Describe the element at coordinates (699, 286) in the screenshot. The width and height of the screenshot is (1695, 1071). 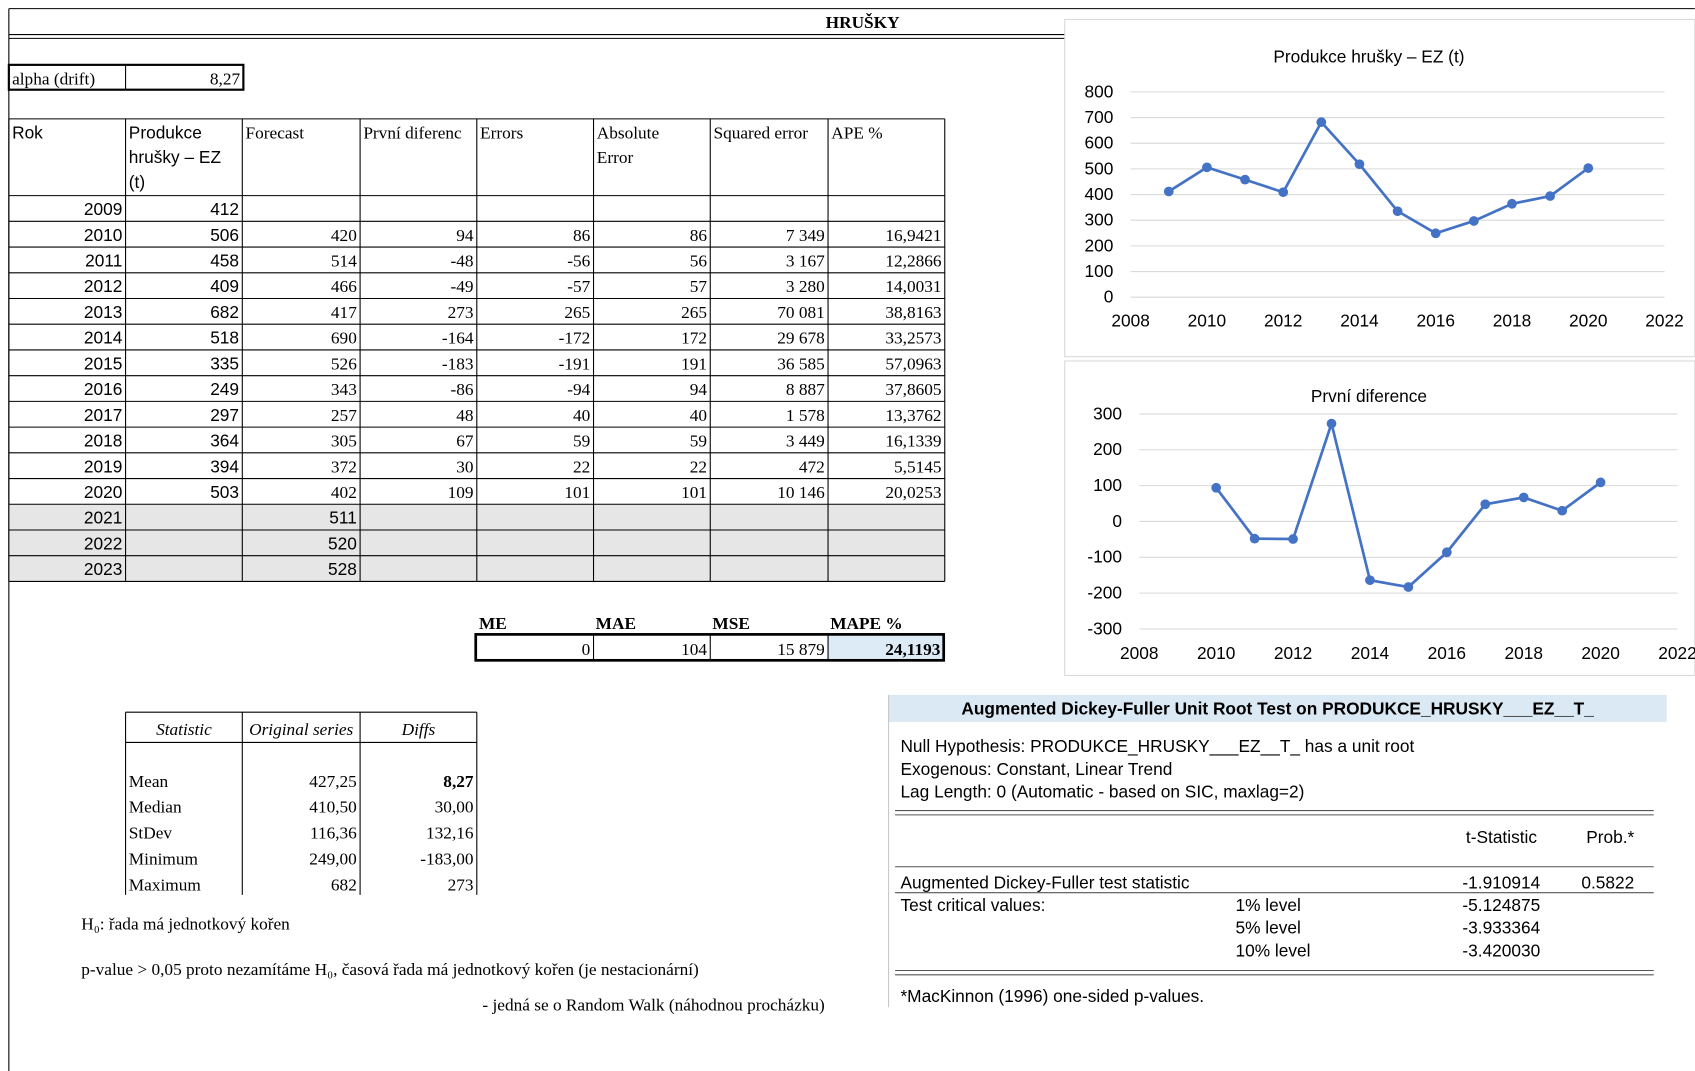
I see `cell: 57` at that location.